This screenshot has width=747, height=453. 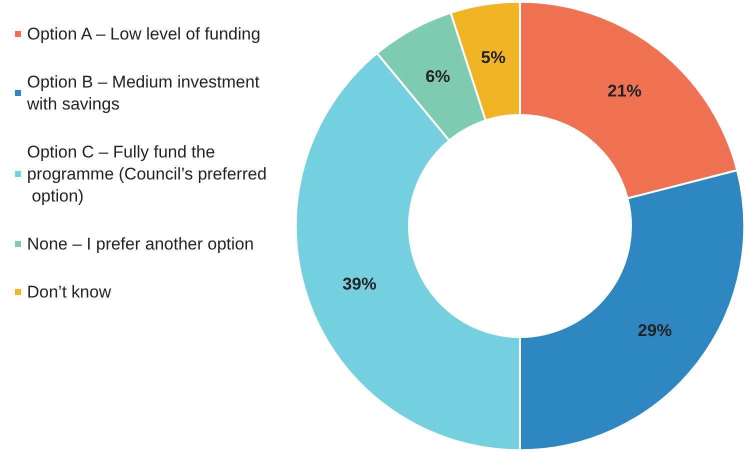 I want to click on data-label: 21%, so click(x=625, y=91).